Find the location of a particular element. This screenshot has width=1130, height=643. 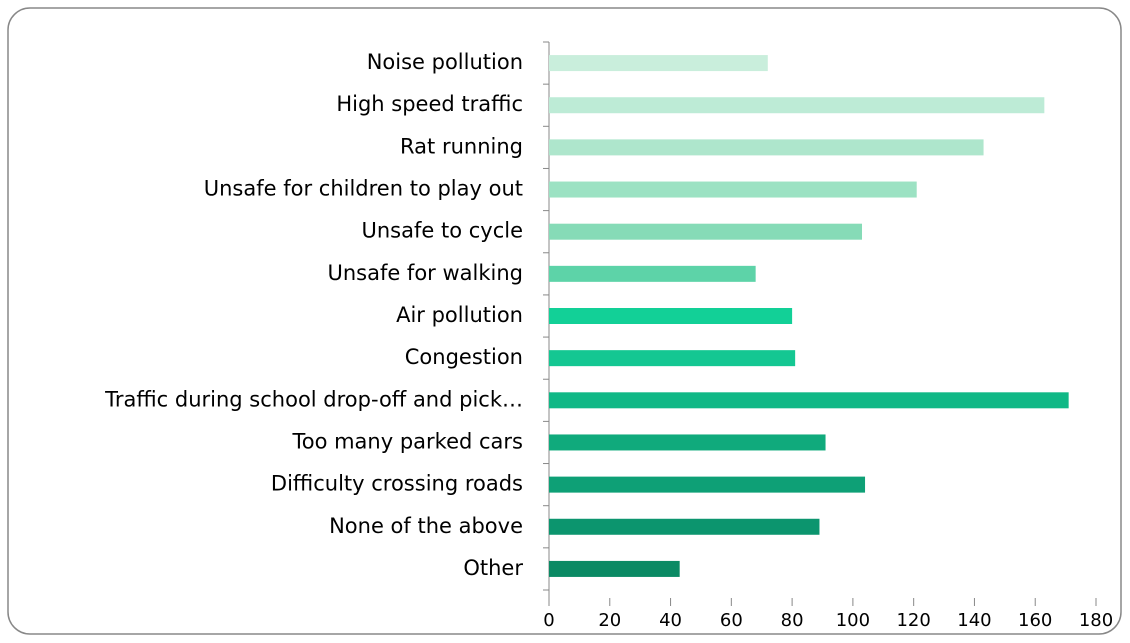

y-tick-label: Too many parked cars is located at coordinates (407, 441).